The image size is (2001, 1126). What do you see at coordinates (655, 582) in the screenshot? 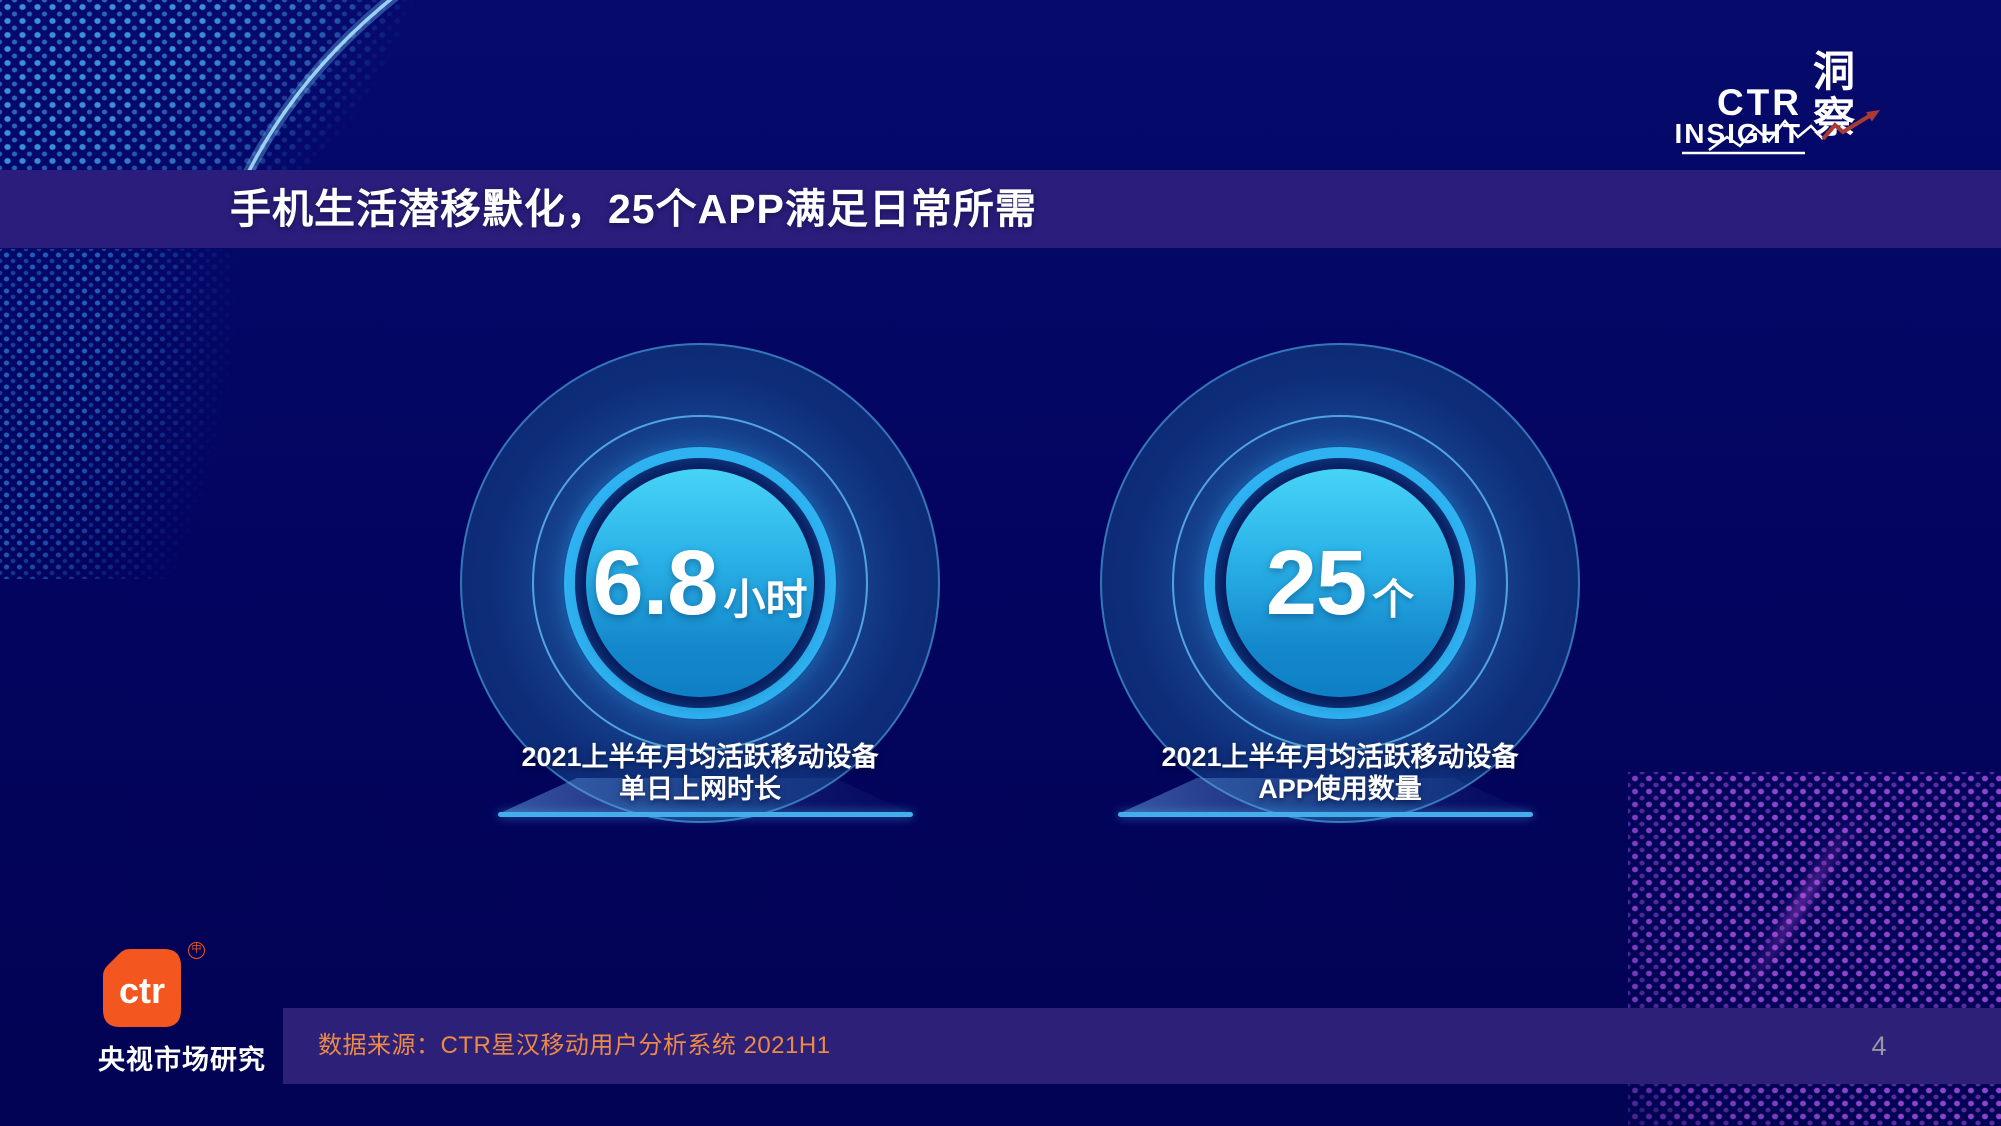
I see `stat-value: 6.8` at bounding box center [655, 582].